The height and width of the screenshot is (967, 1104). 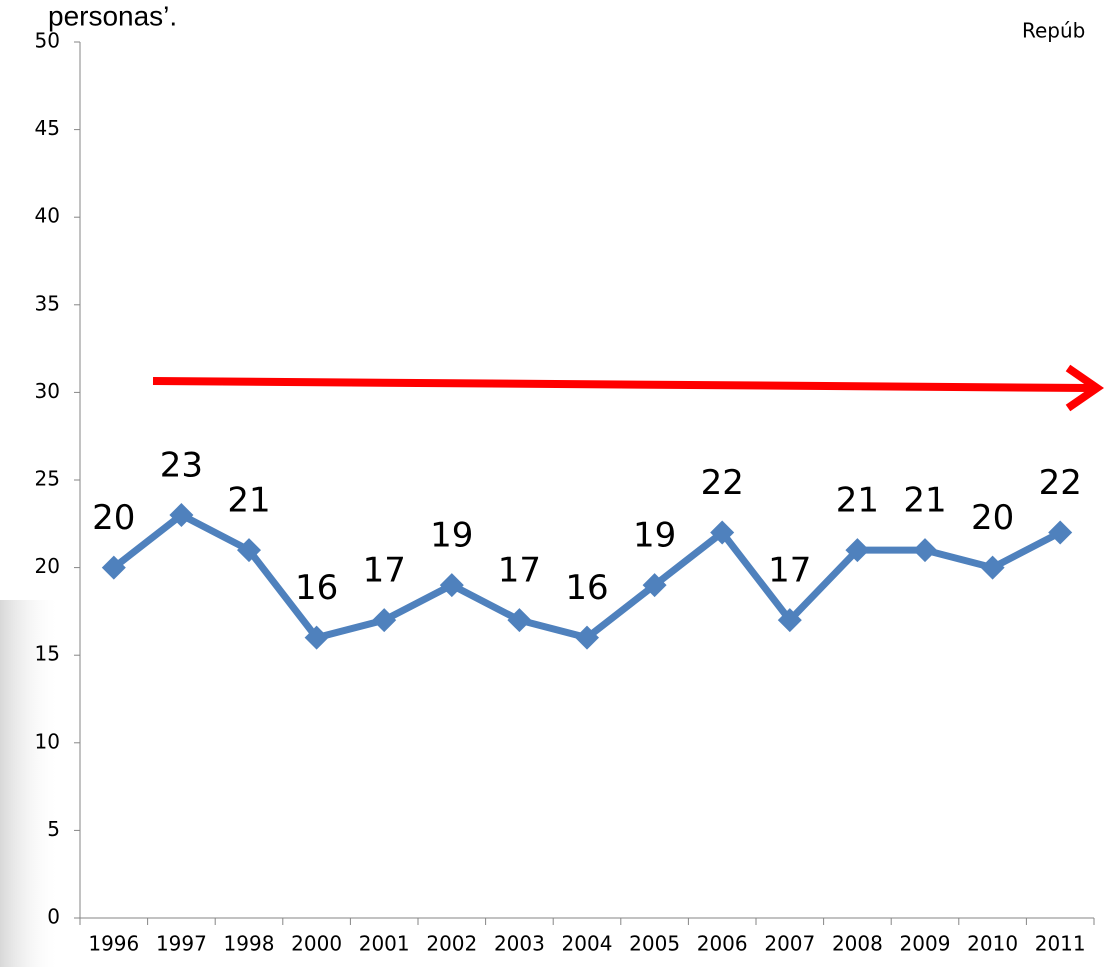 I want to click on x-tick-label: 2001, so click(x=384, y=944).